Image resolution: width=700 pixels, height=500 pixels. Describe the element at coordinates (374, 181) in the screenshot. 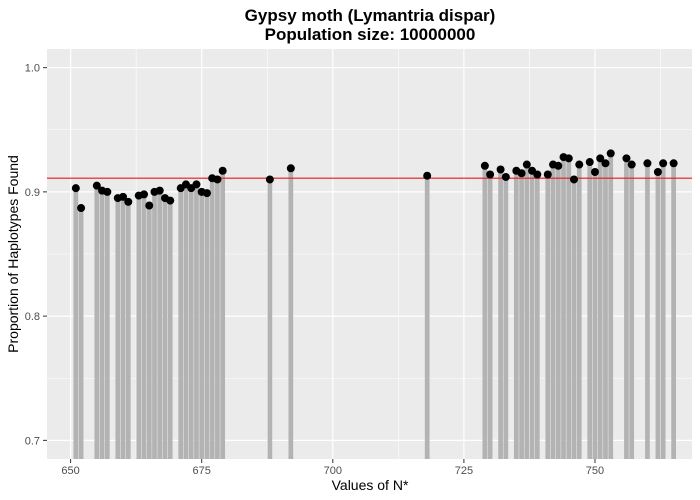

I see `points` at that location.